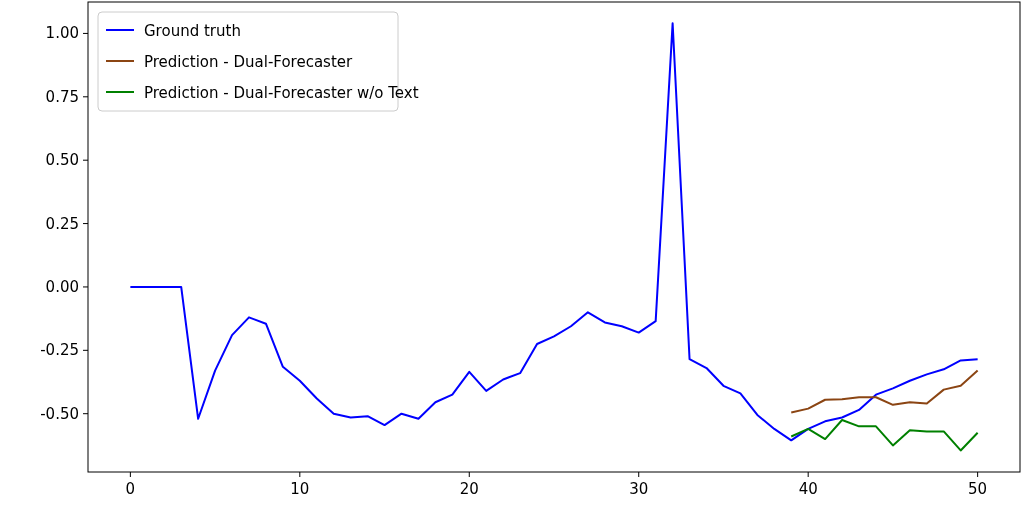  I want to click on y-tick-label: 0.50, so click(62, 160).